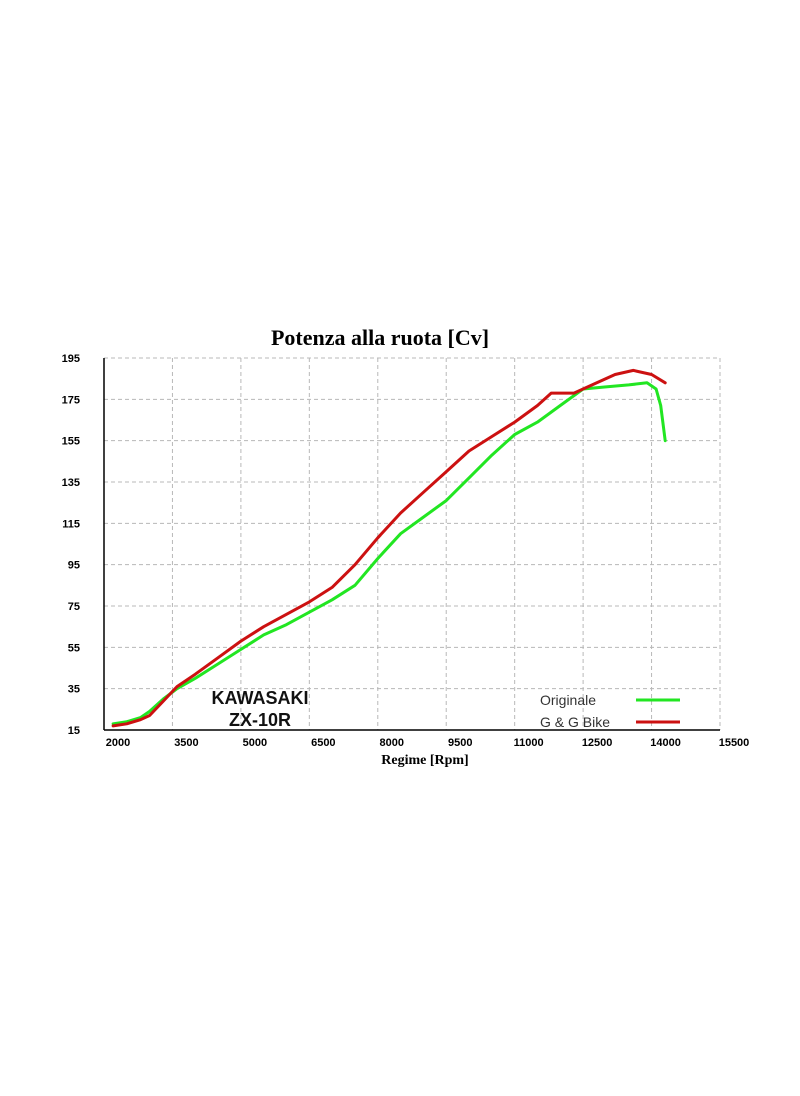  What do you see at coordinates (665, 743) in the screenshot?
I see `x-tick-label: 14000` at bounding box center [665, 743].